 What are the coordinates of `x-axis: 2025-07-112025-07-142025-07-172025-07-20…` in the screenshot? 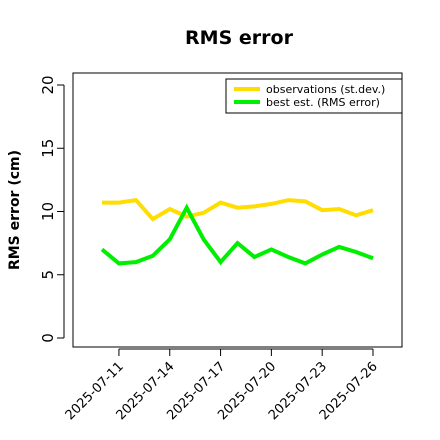 It's located at (222, 385).